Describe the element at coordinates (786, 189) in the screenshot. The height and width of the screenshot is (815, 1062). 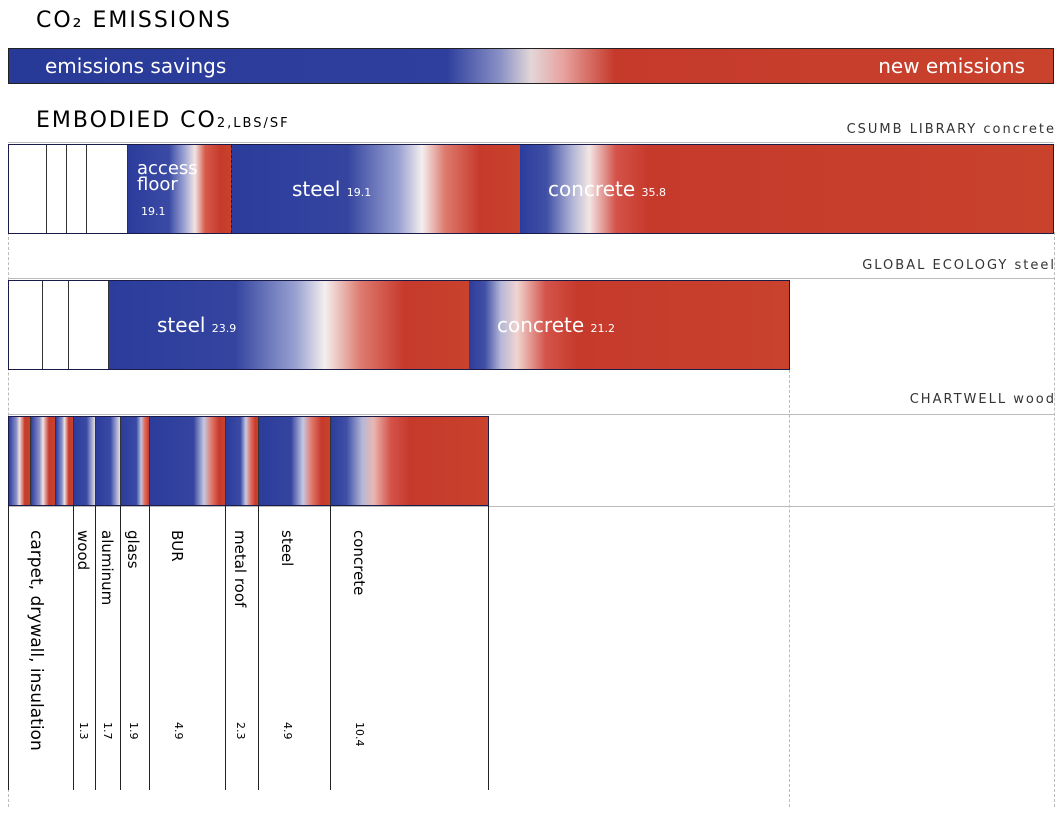
I see `csumb-concrete-seg: concrete 35.8` at that location.